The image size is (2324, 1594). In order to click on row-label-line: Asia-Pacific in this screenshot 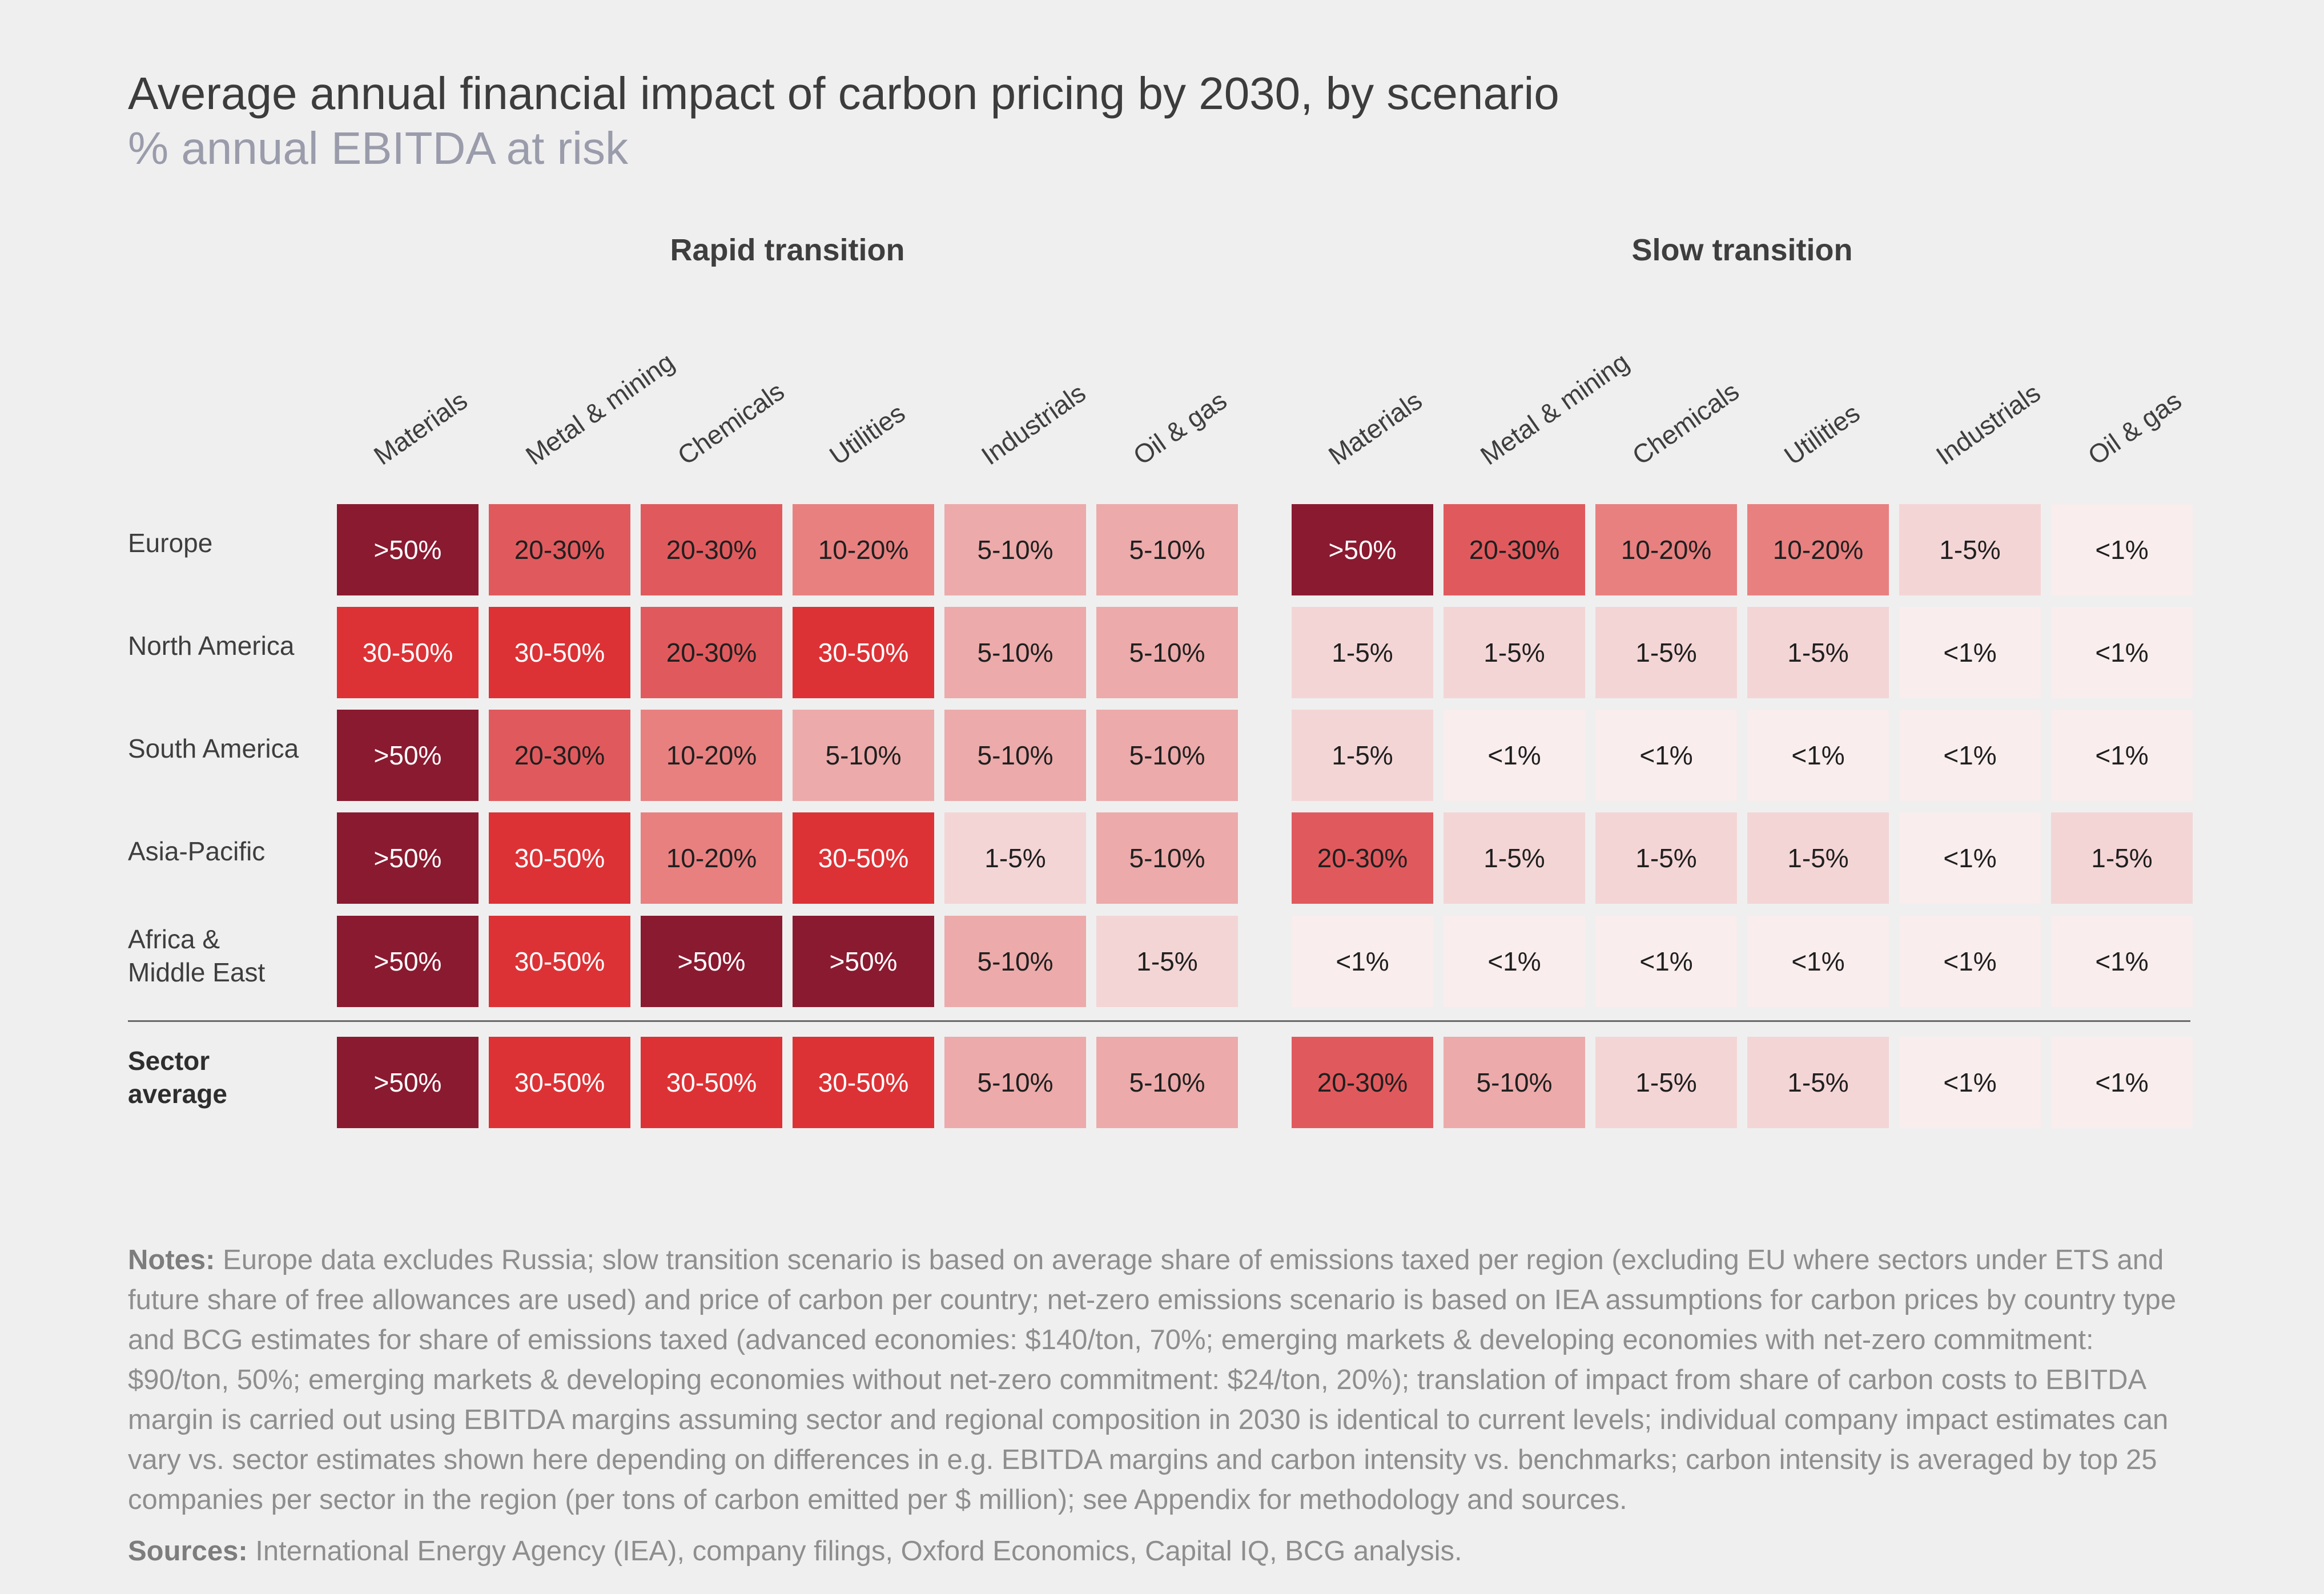, I will do `click(197, 851)`.